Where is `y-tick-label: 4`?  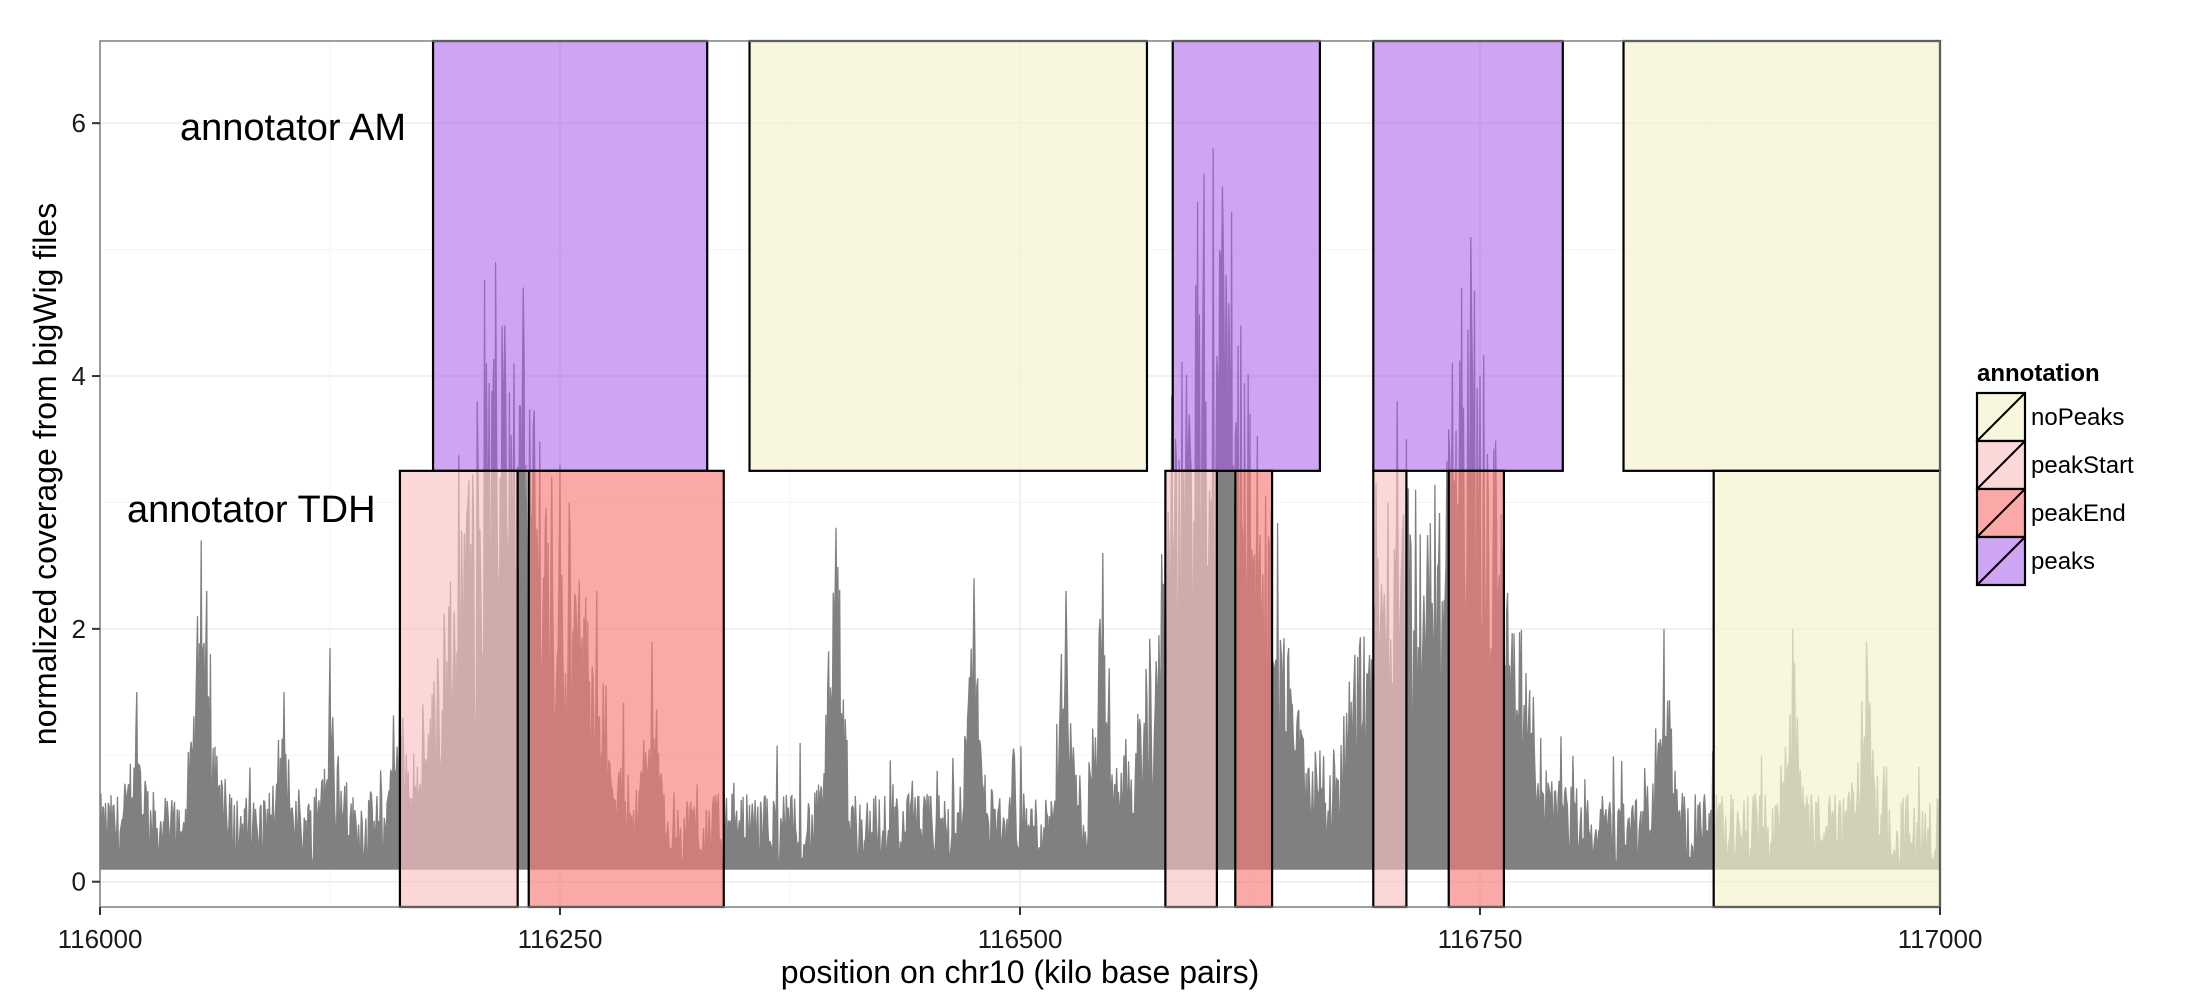 y-tick-label: 4 is located at coordinates (79, 376).